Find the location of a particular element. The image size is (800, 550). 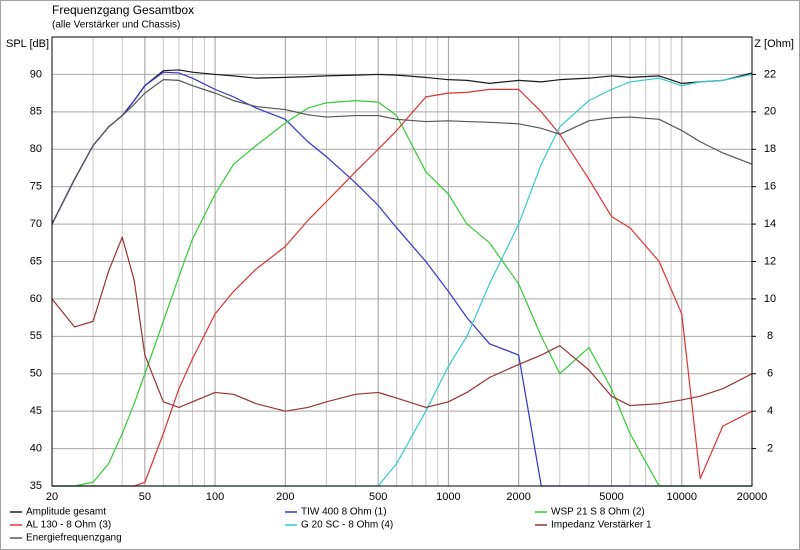

y2-tick-label: 8 is located at coordinates (770, 336).